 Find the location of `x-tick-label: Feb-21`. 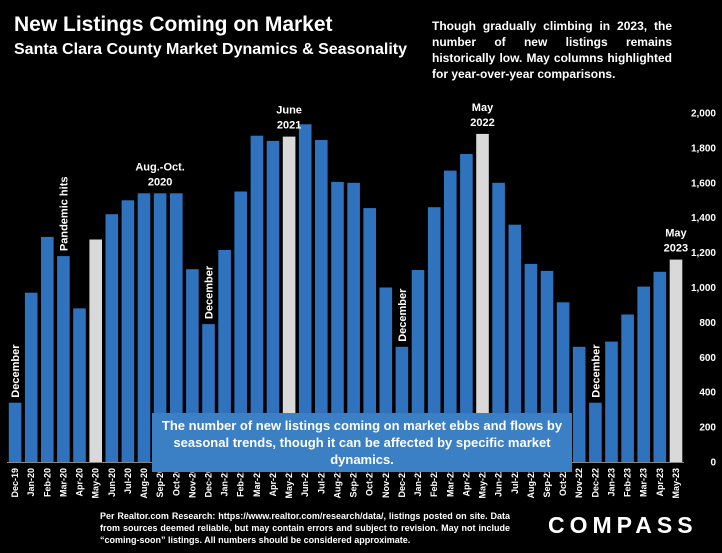

x-tick-label: Feb-21 is located at coordinates (241, 482).